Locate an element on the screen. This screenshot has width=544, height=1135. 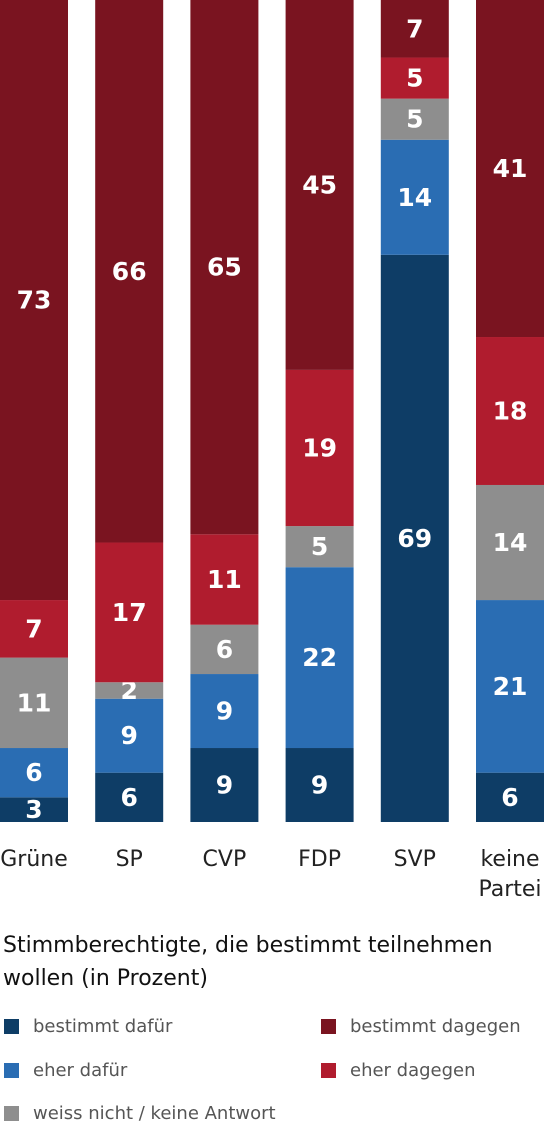
data-label: 22 is located at coordinates (319, 657).